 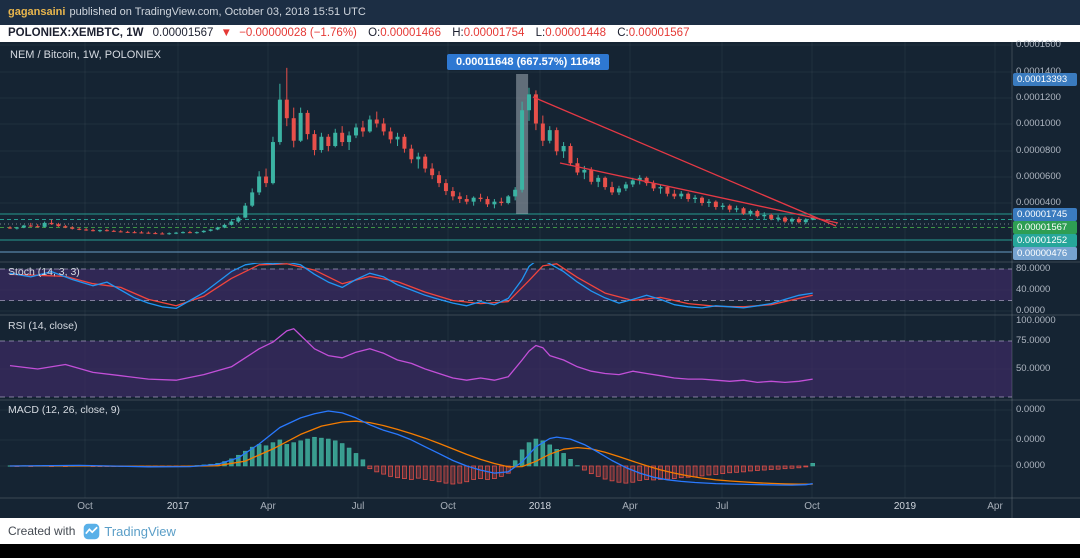 I want to click on open-label: O:, so click(x=374, y=33).